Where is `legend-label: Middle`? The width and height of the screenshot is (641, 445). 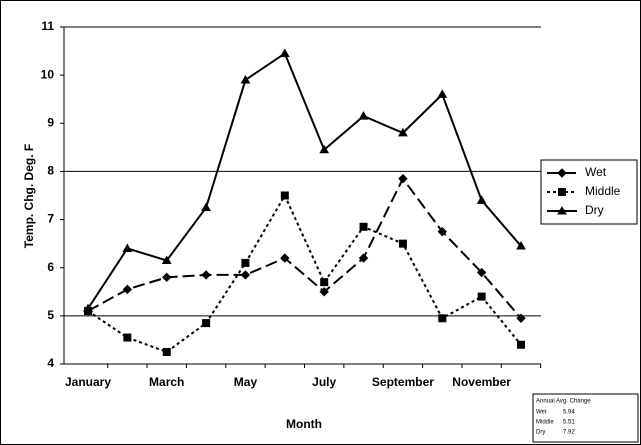
legend-label: Middle is located at coordinates (603, 191).